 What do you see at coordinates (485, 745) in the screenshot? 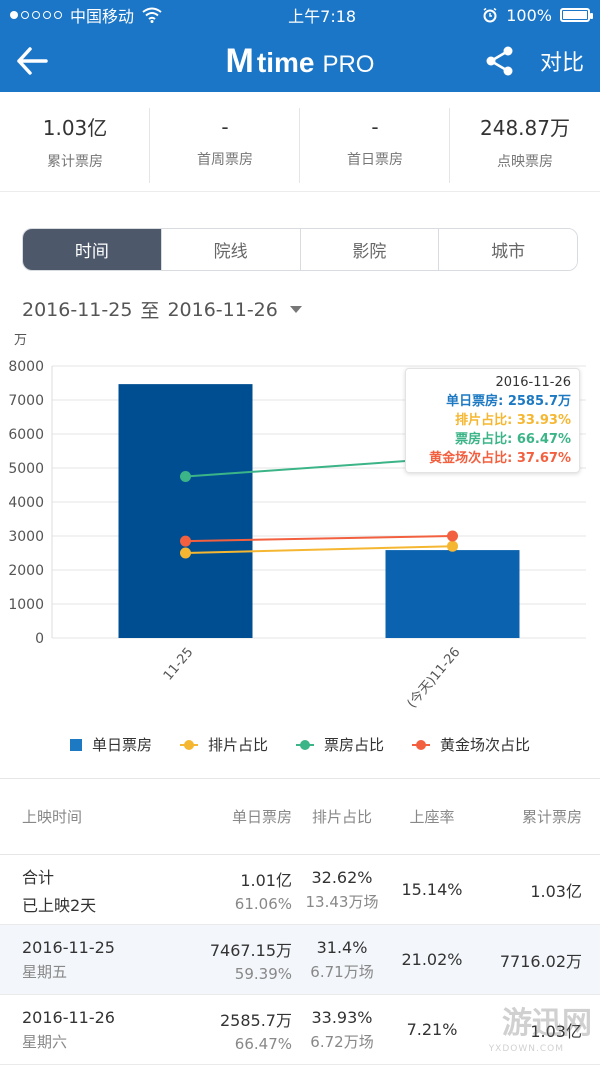
I see `legend-label: 黄金场次占比` at bounding box center [485, 745].